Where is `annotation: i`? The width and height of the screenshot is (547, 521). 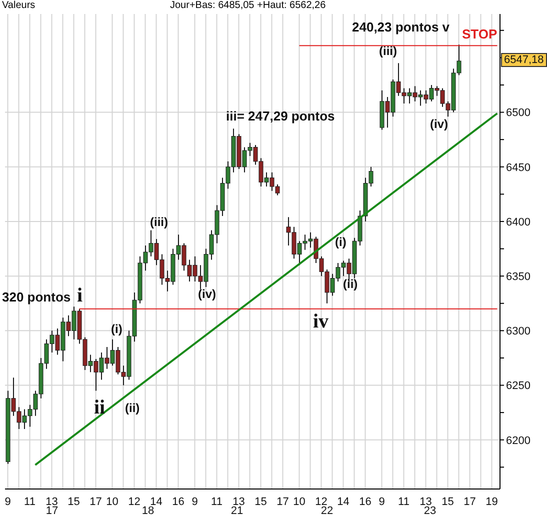
annotation: i is located at coordinates (80, 296).